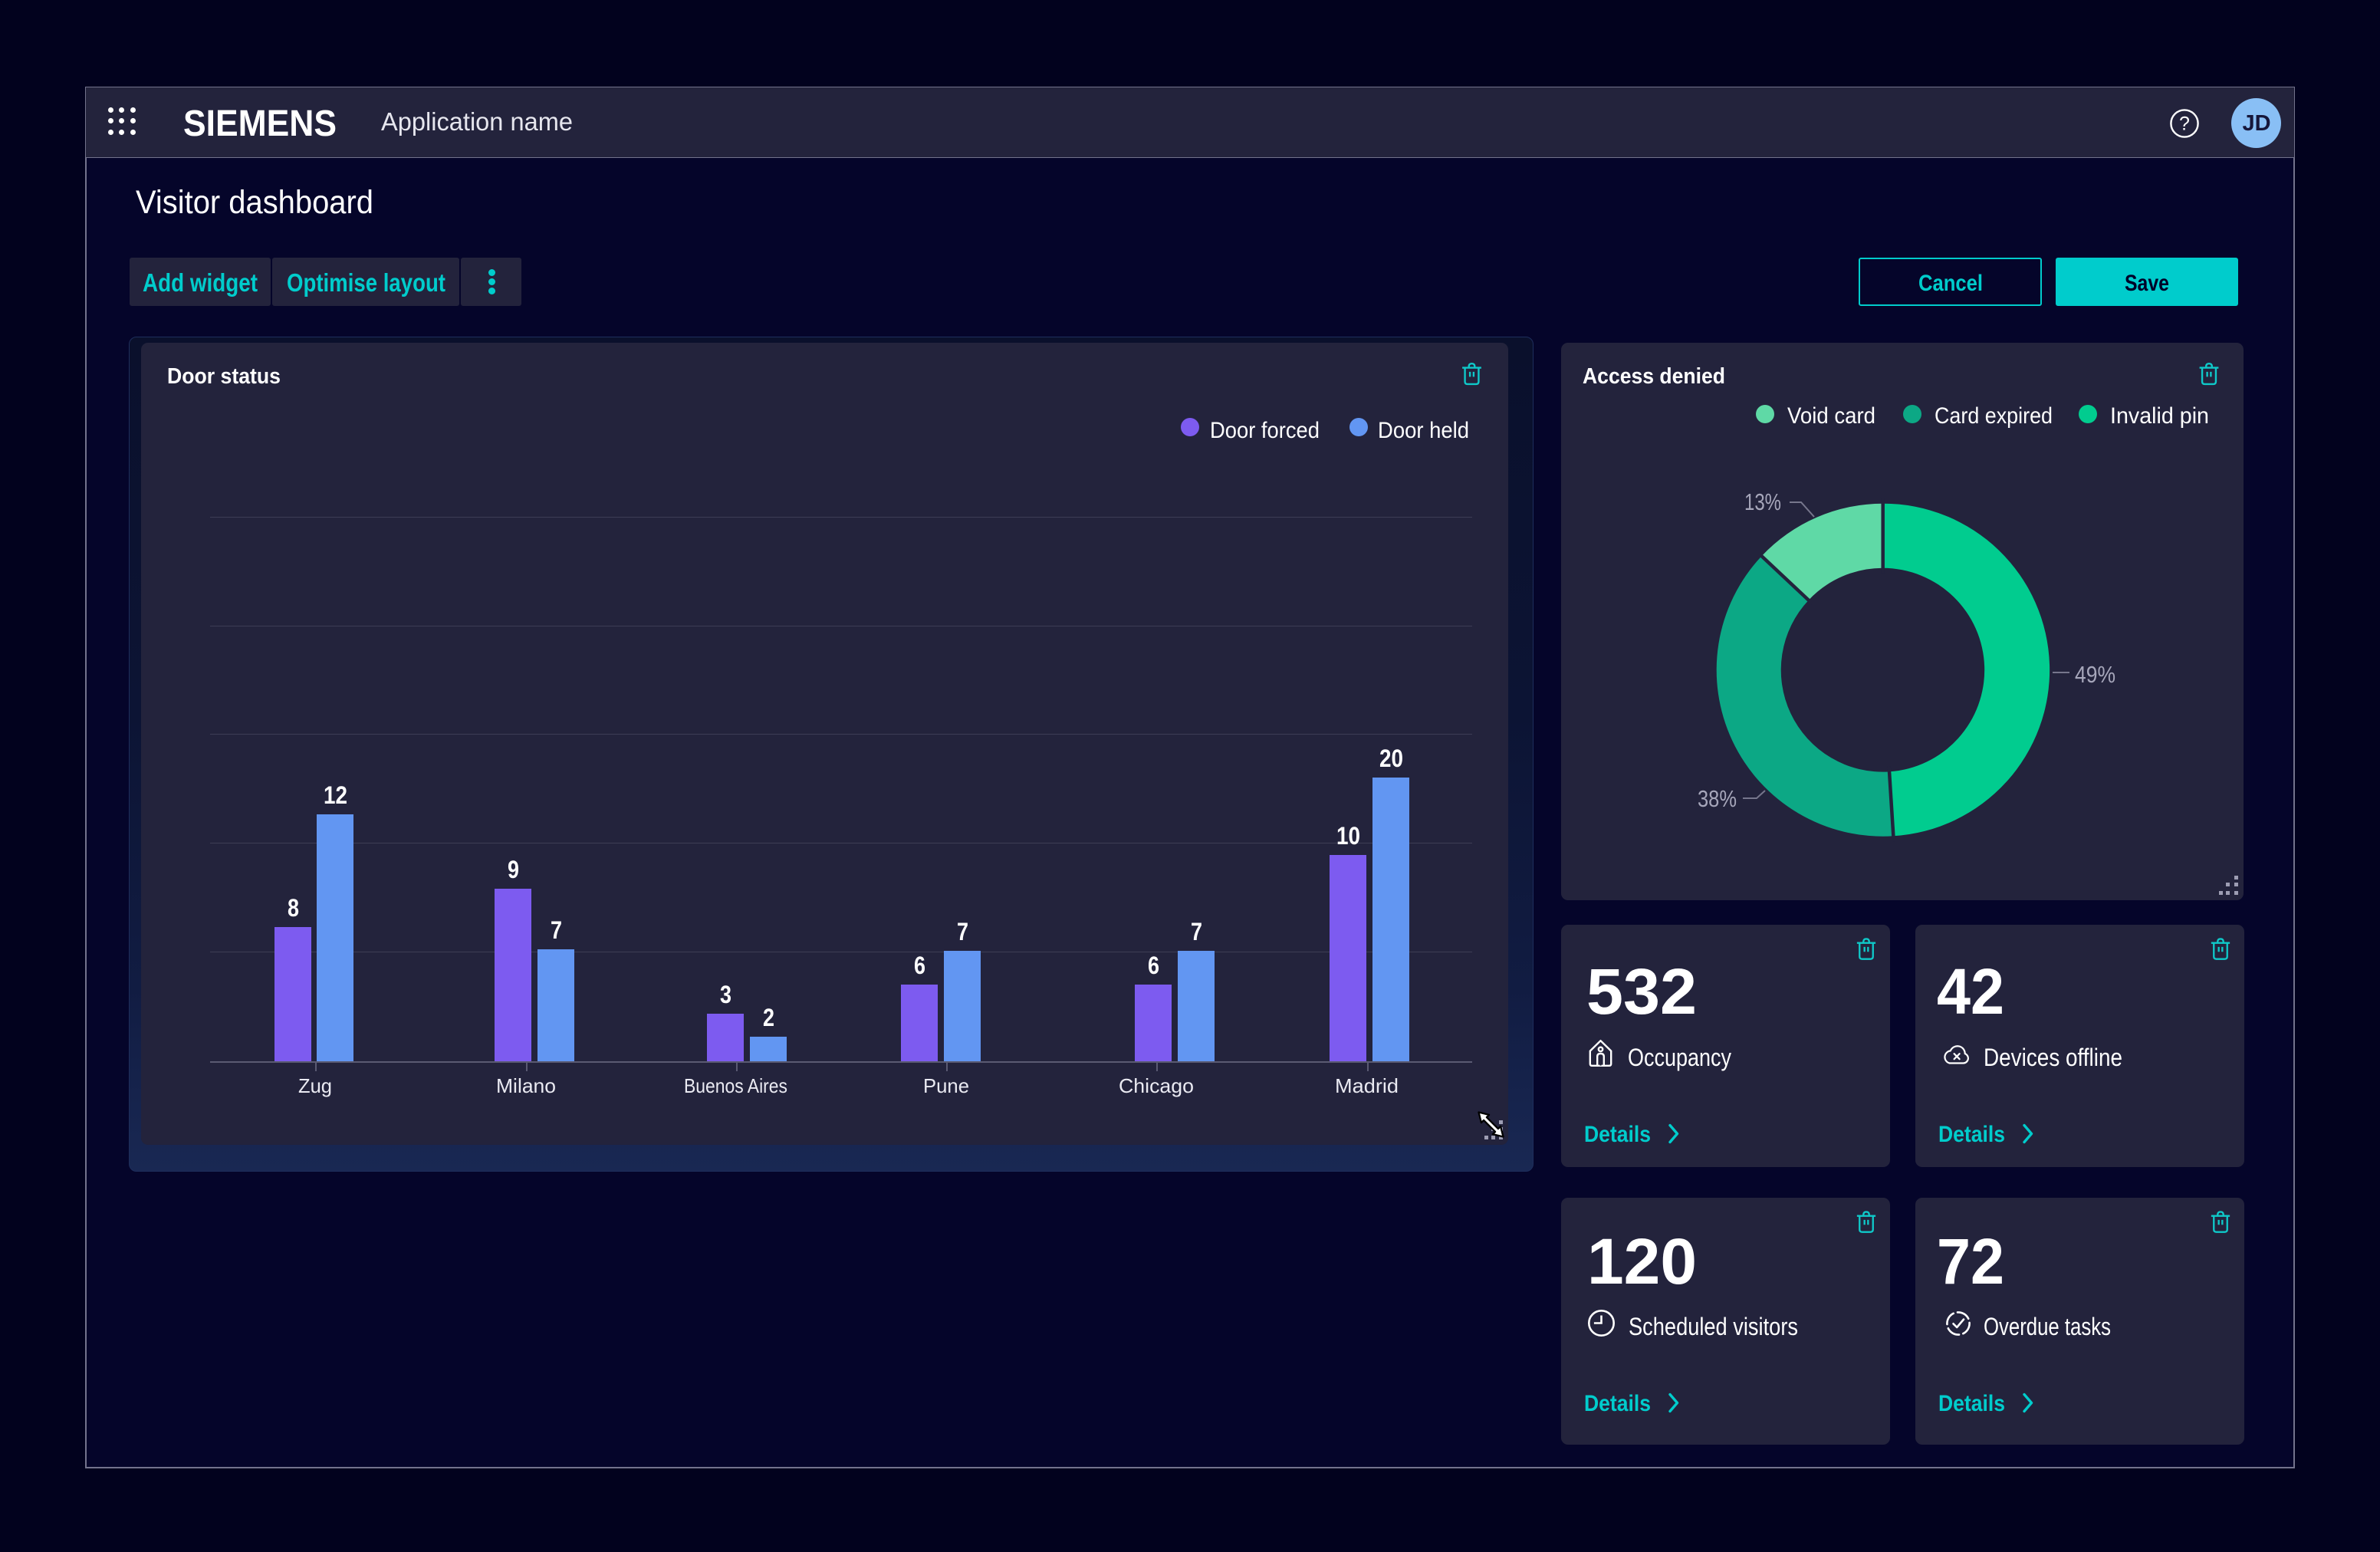  Describe the element at coordinates (1763, 501) in the screenshot. I see `svg-text: 13%` at that location.